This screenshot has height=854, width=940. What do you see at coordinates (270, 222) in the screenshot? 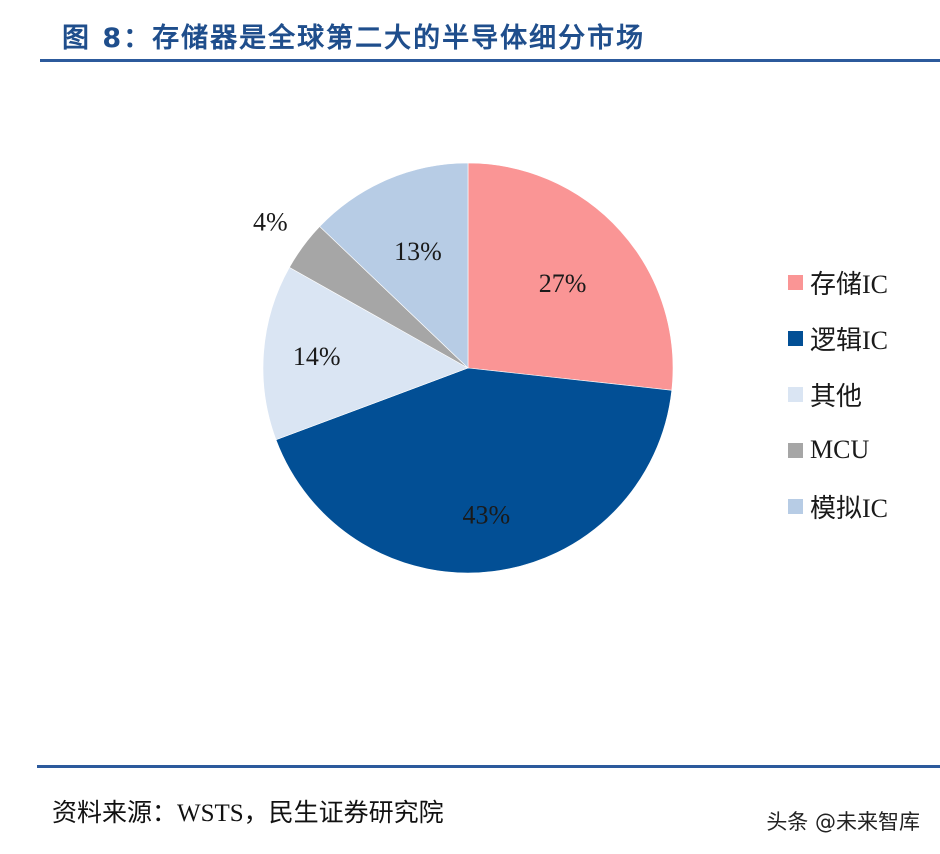
I see `slice-value-label: 4%` at bounding box center [270, 222].